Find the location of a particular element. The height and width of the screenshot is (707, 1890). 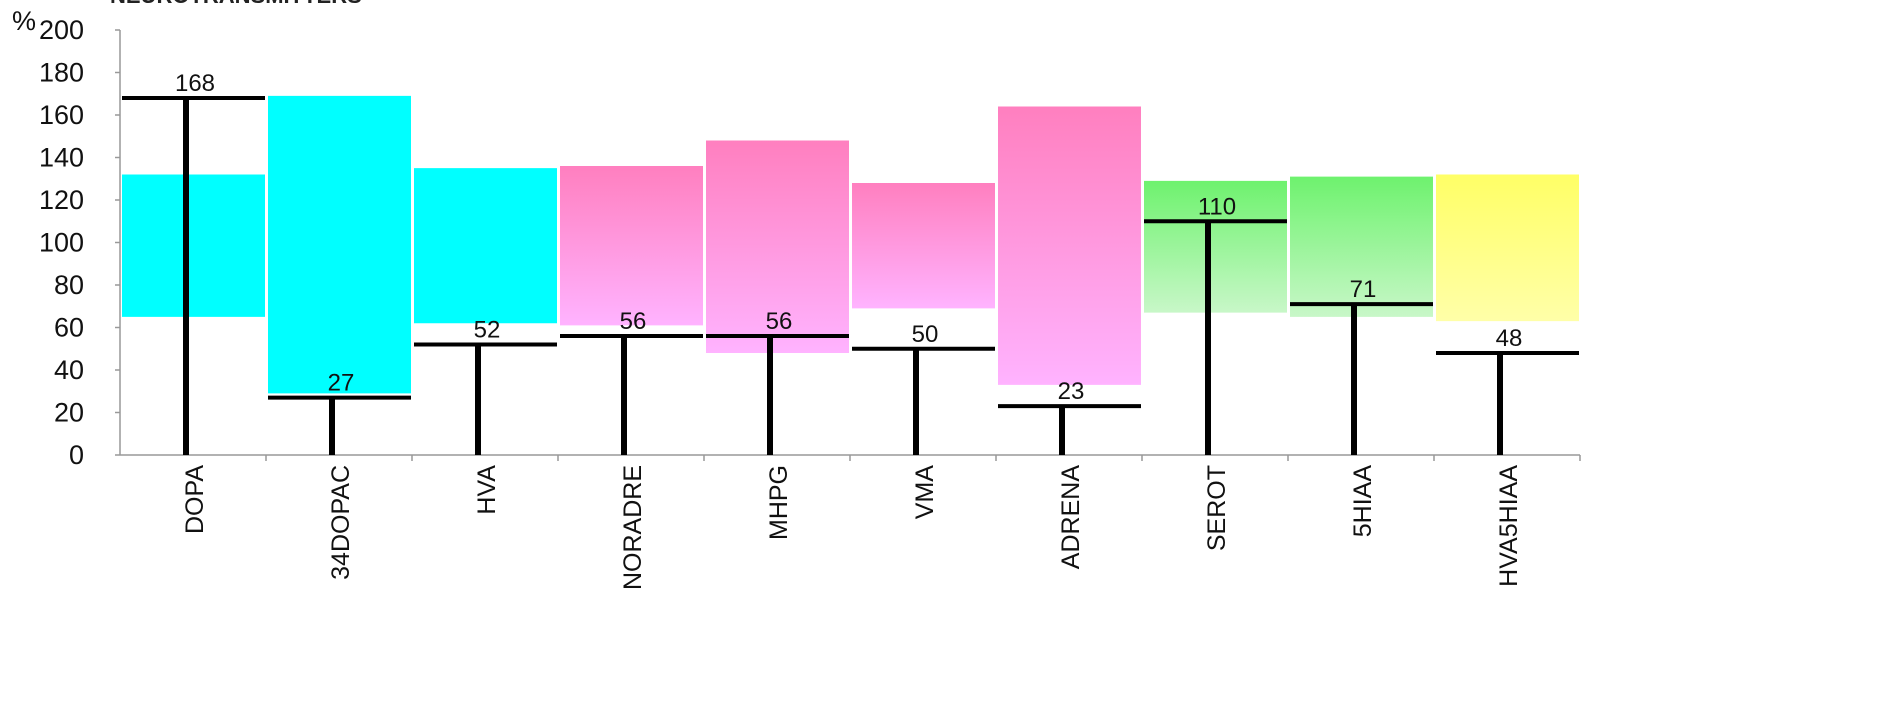

y-tick-label: 0 is located at coordinates (76, 455).